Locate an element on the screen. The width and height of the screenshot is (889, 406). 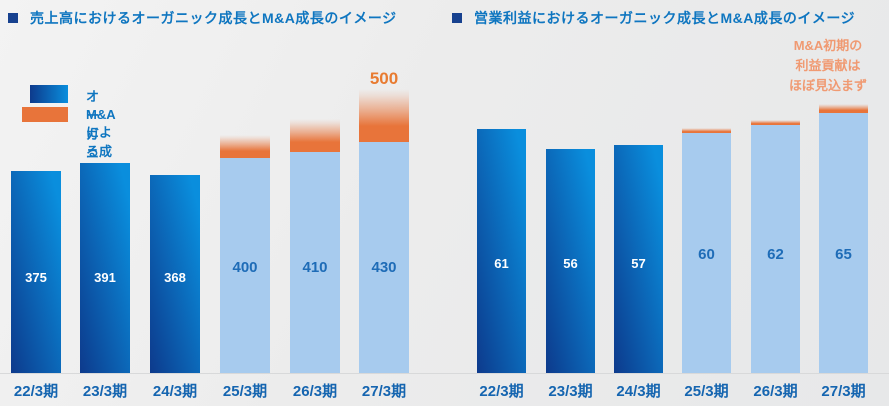
left-chart-title-row: 売上高におけるオーガニック成長とM&A成長のイメージ is located at coordinates (202, 18).